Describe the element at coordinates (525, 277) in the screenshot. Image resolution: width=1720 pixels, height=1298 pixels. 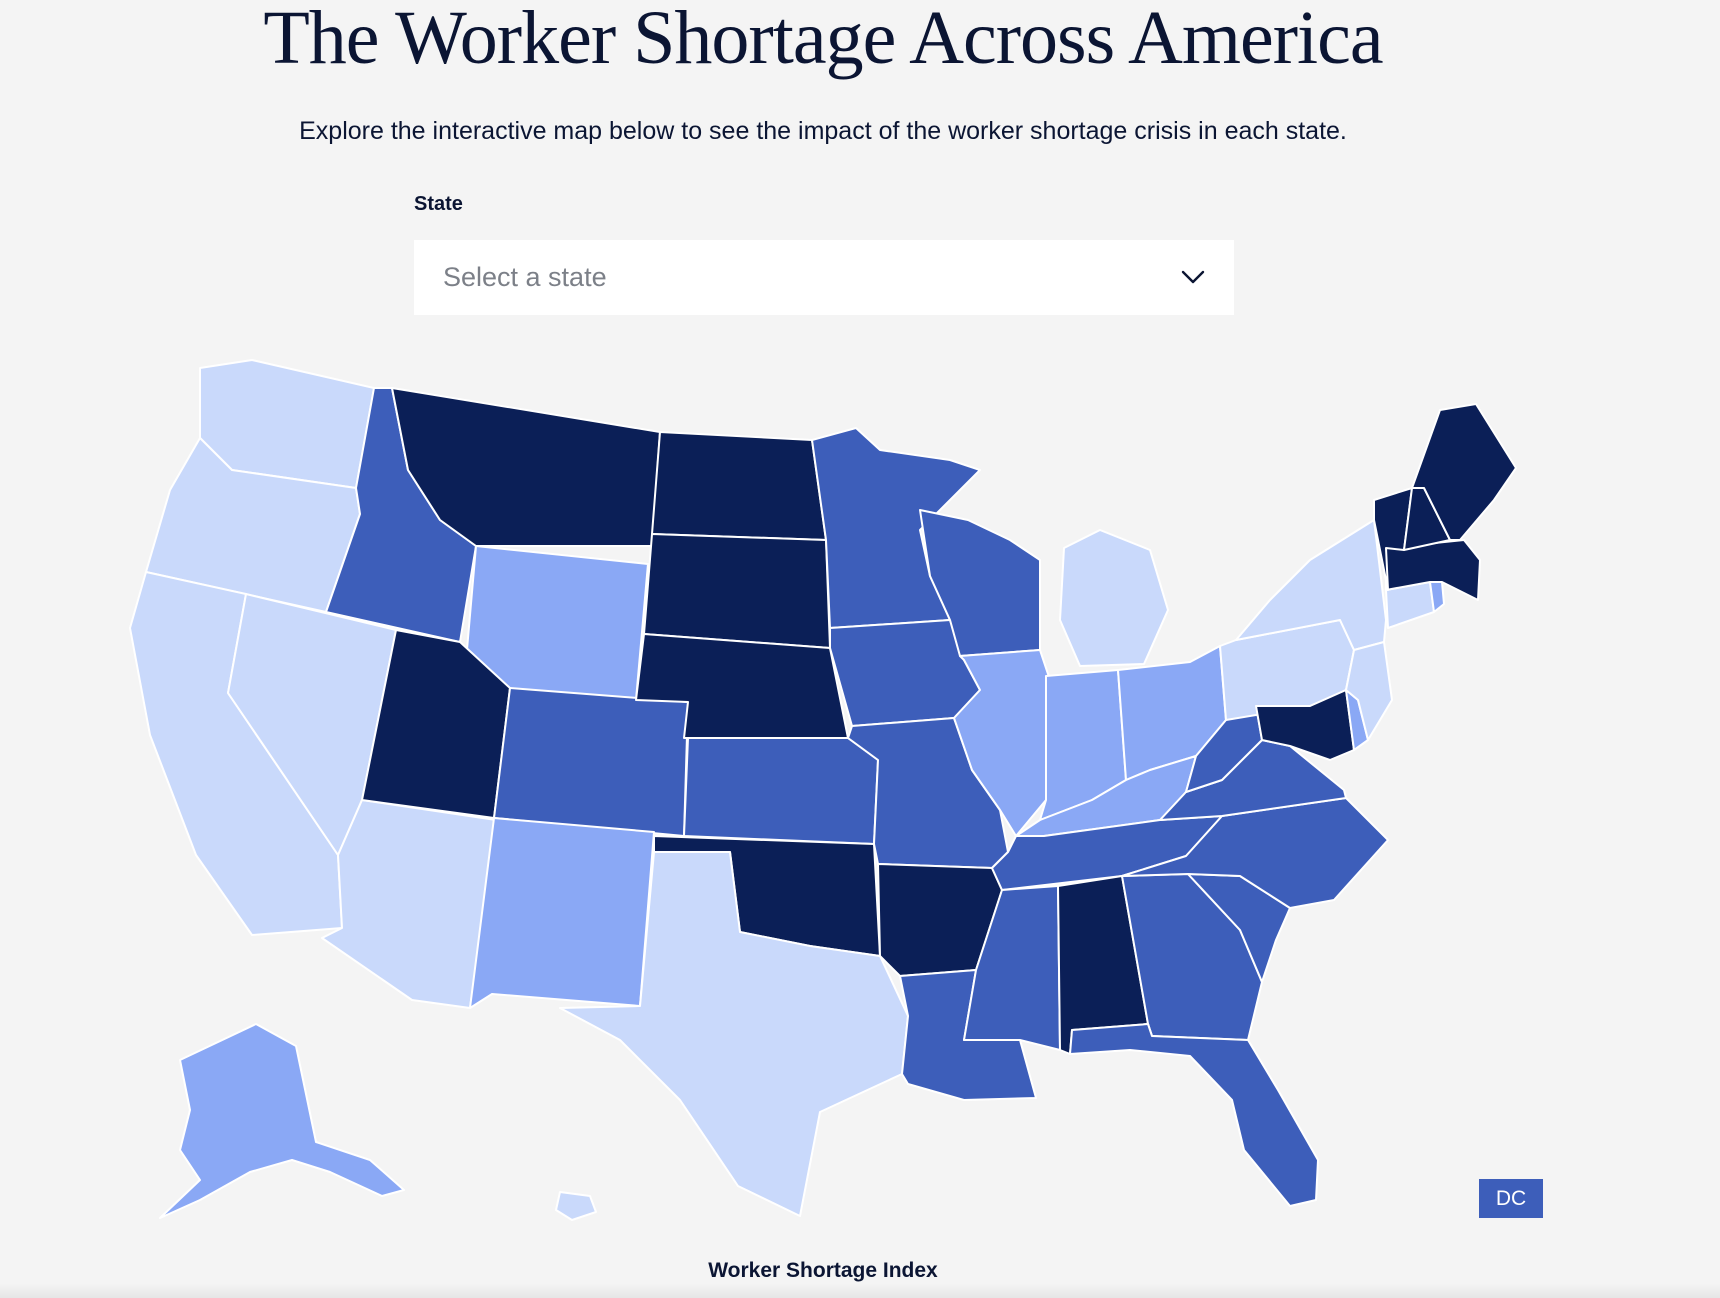
I see `state-select-placeholder: Select a state` at that location.